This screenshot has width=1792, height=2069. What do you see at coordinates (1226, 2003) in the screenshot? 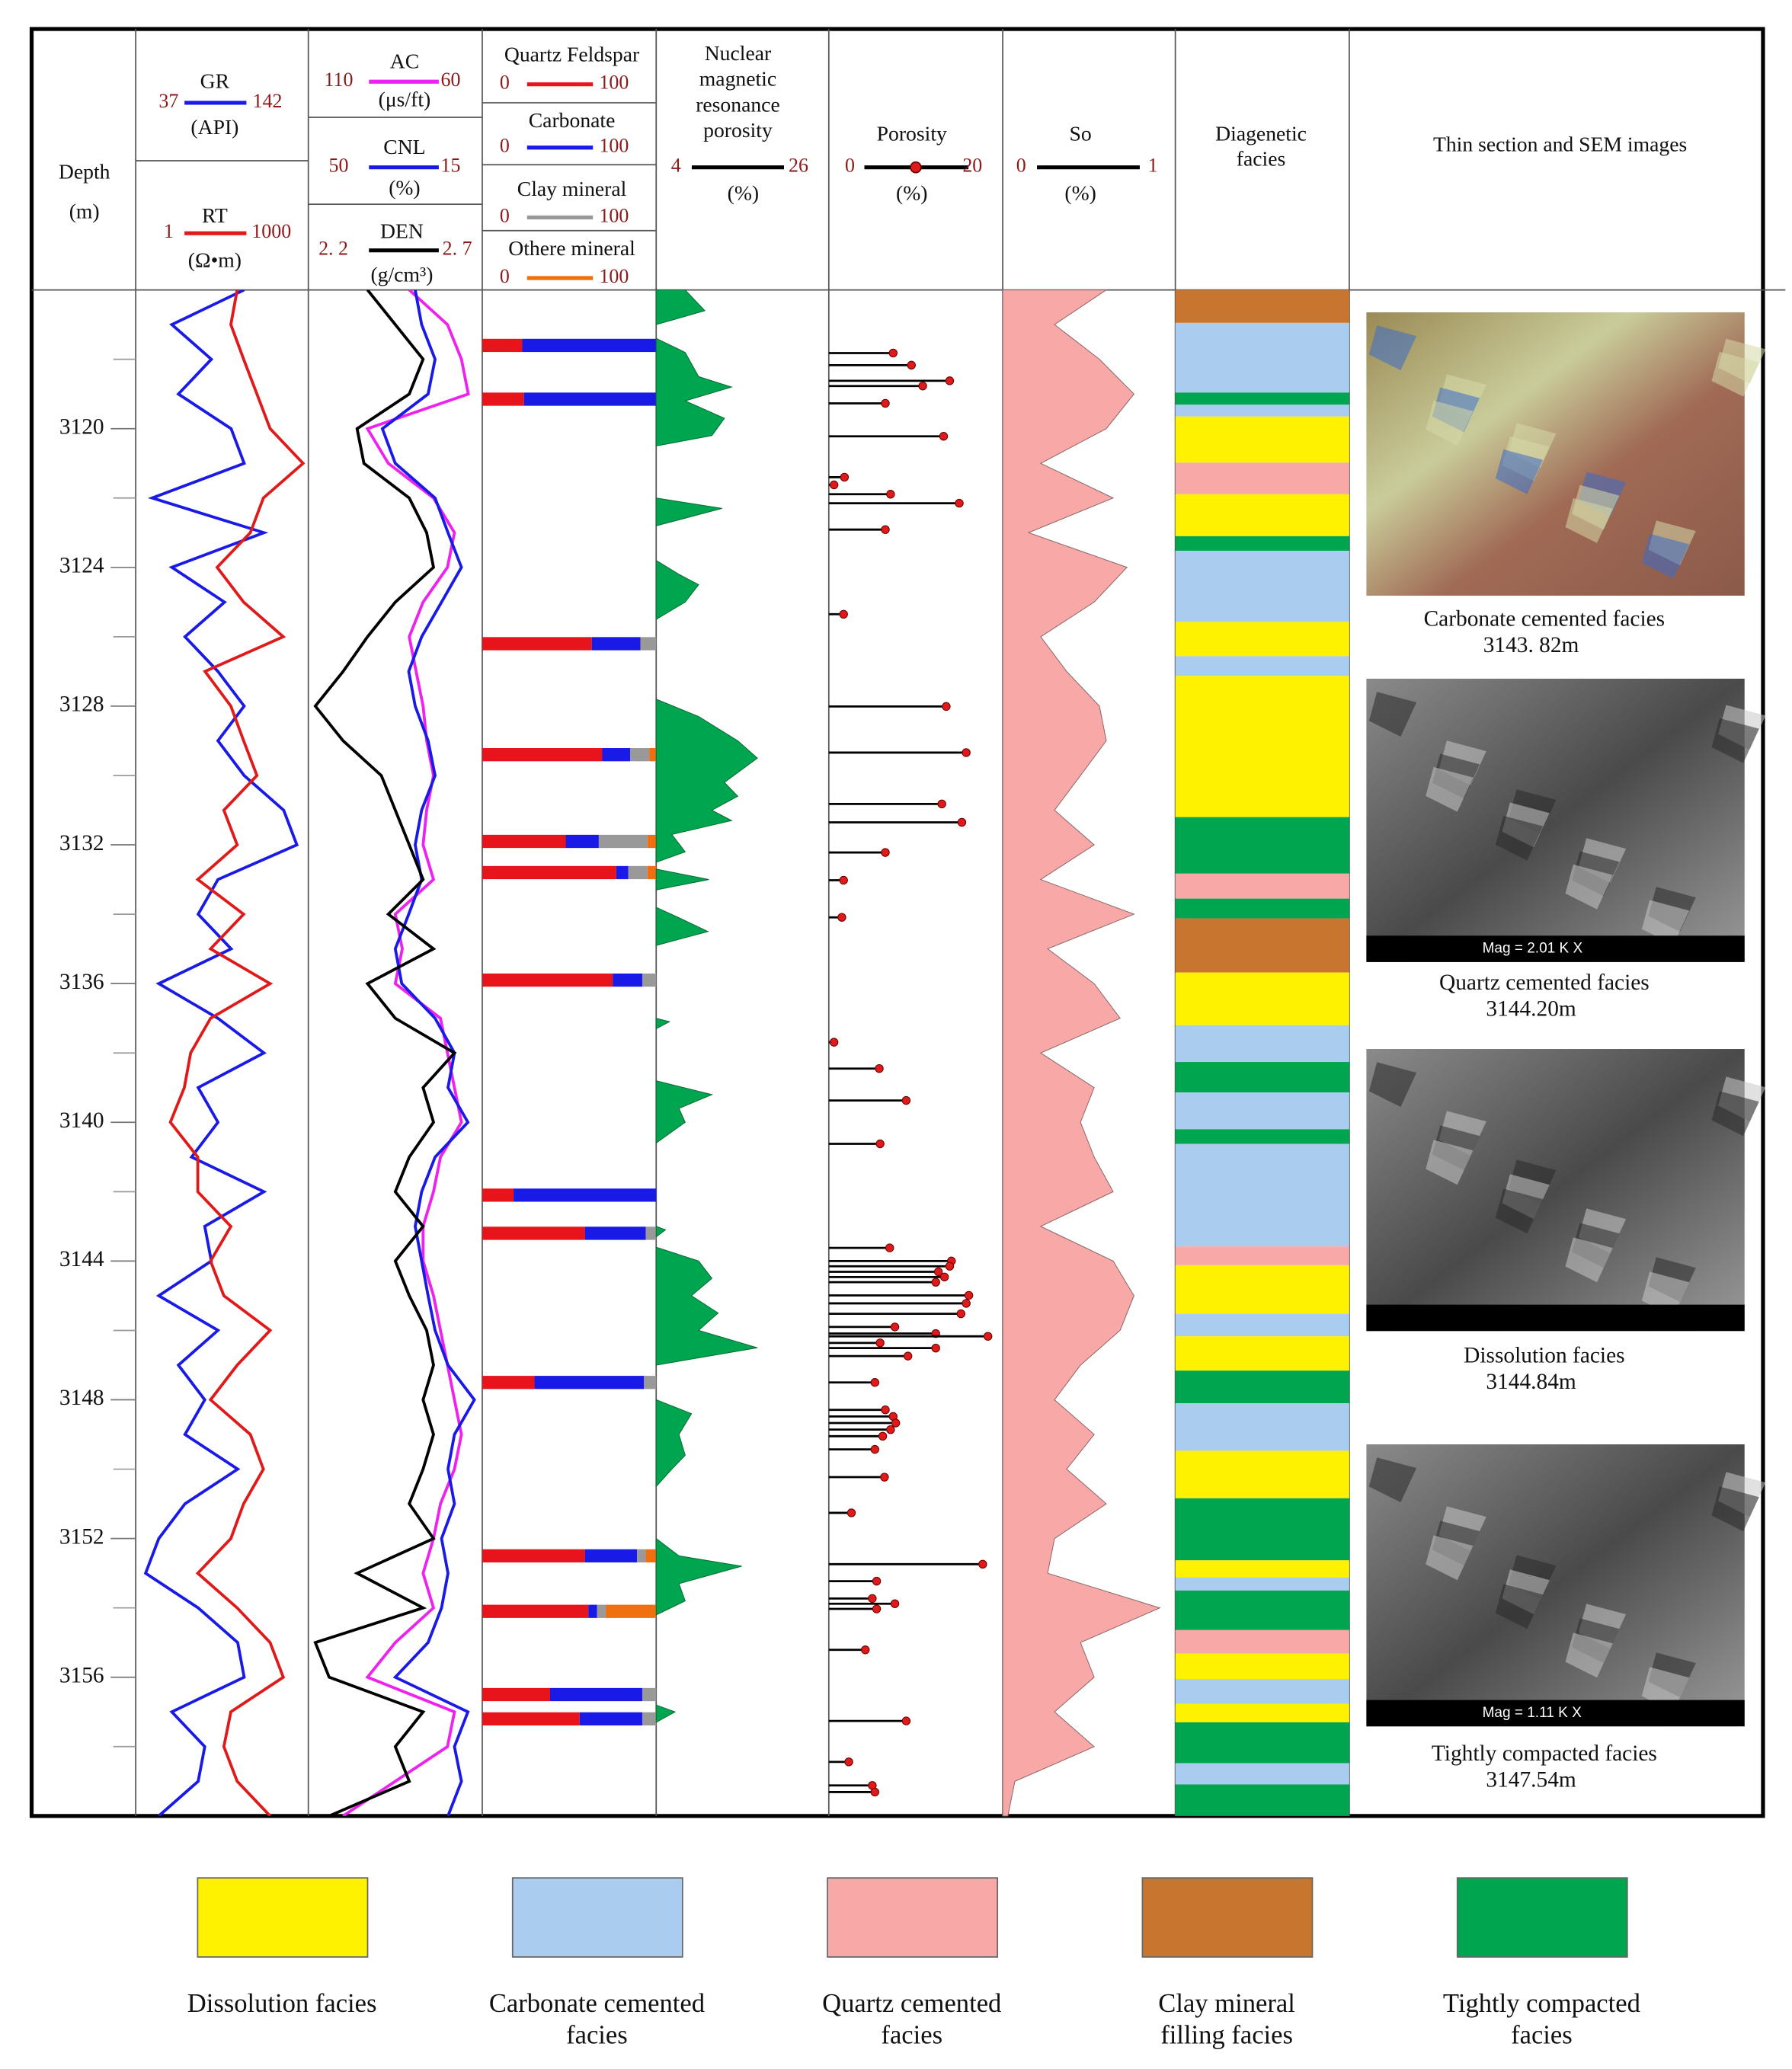
I see `legend-label: Clay mineral` at bounding box center [1226, 2003].